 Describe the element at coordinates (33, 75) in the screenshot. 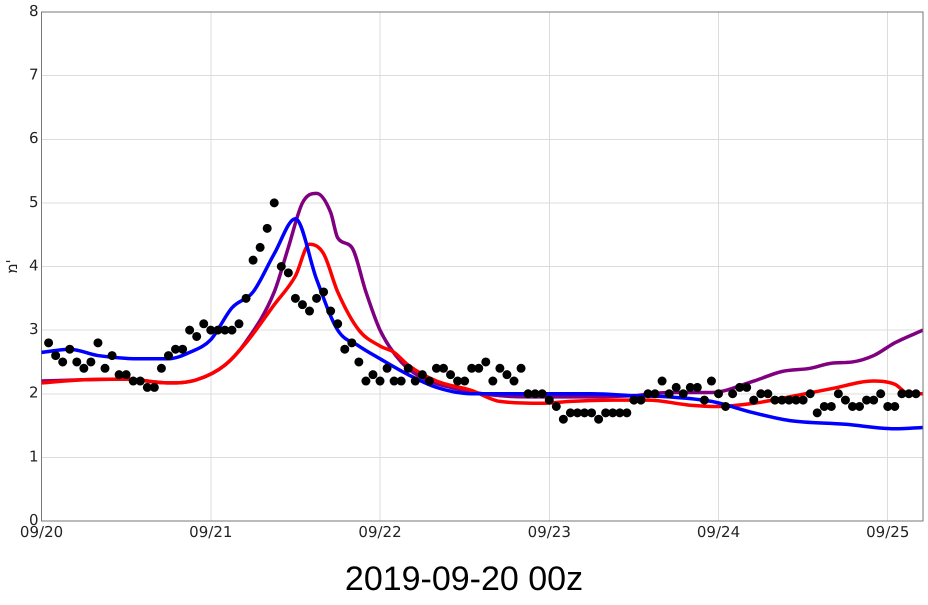

I see `y-tick-label: 7` at that location.